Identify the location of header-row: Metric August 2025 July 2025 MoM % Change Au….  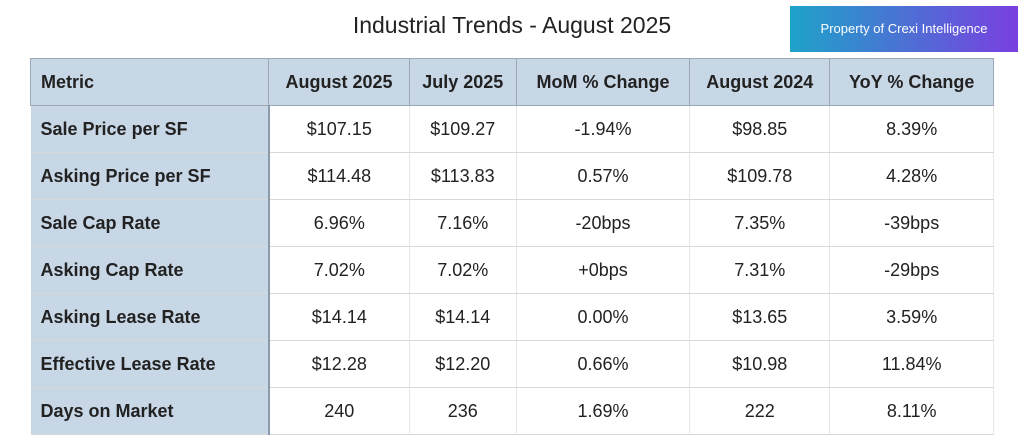
(511, 82).